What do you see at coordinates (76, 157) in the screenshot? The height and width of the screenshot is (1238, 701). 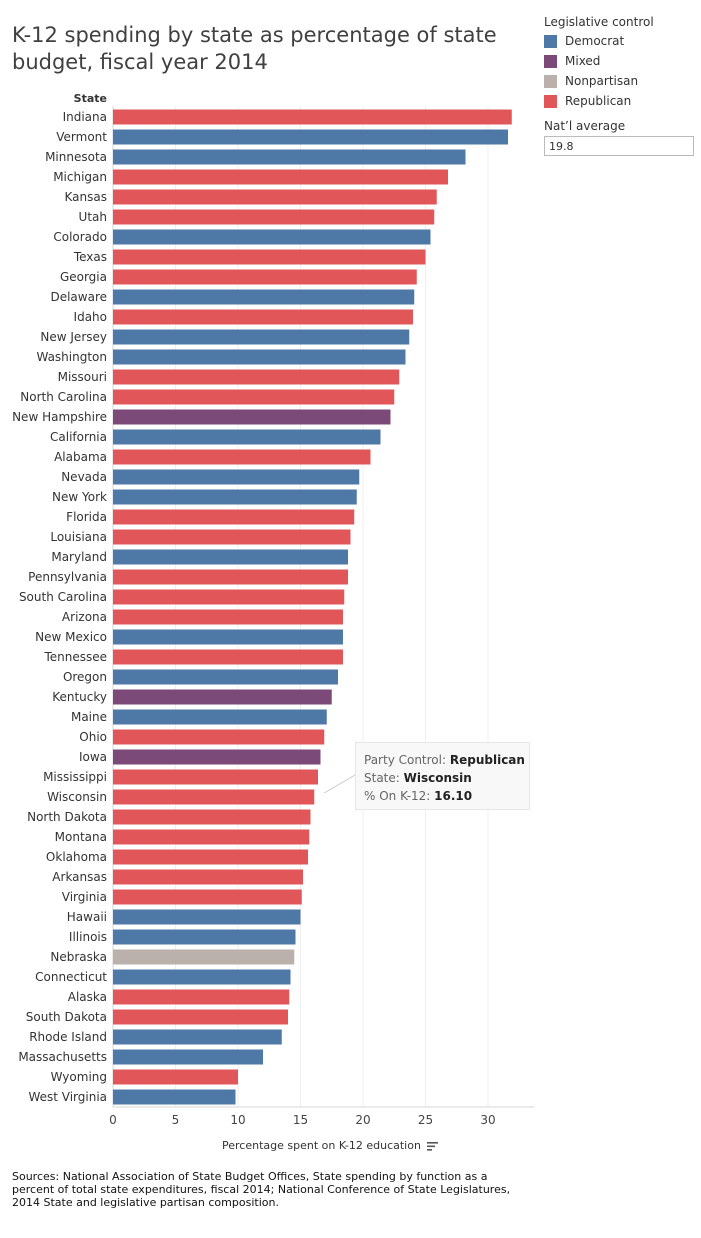 I see `state-label: Minnesota` at bounding box center [76, 157].